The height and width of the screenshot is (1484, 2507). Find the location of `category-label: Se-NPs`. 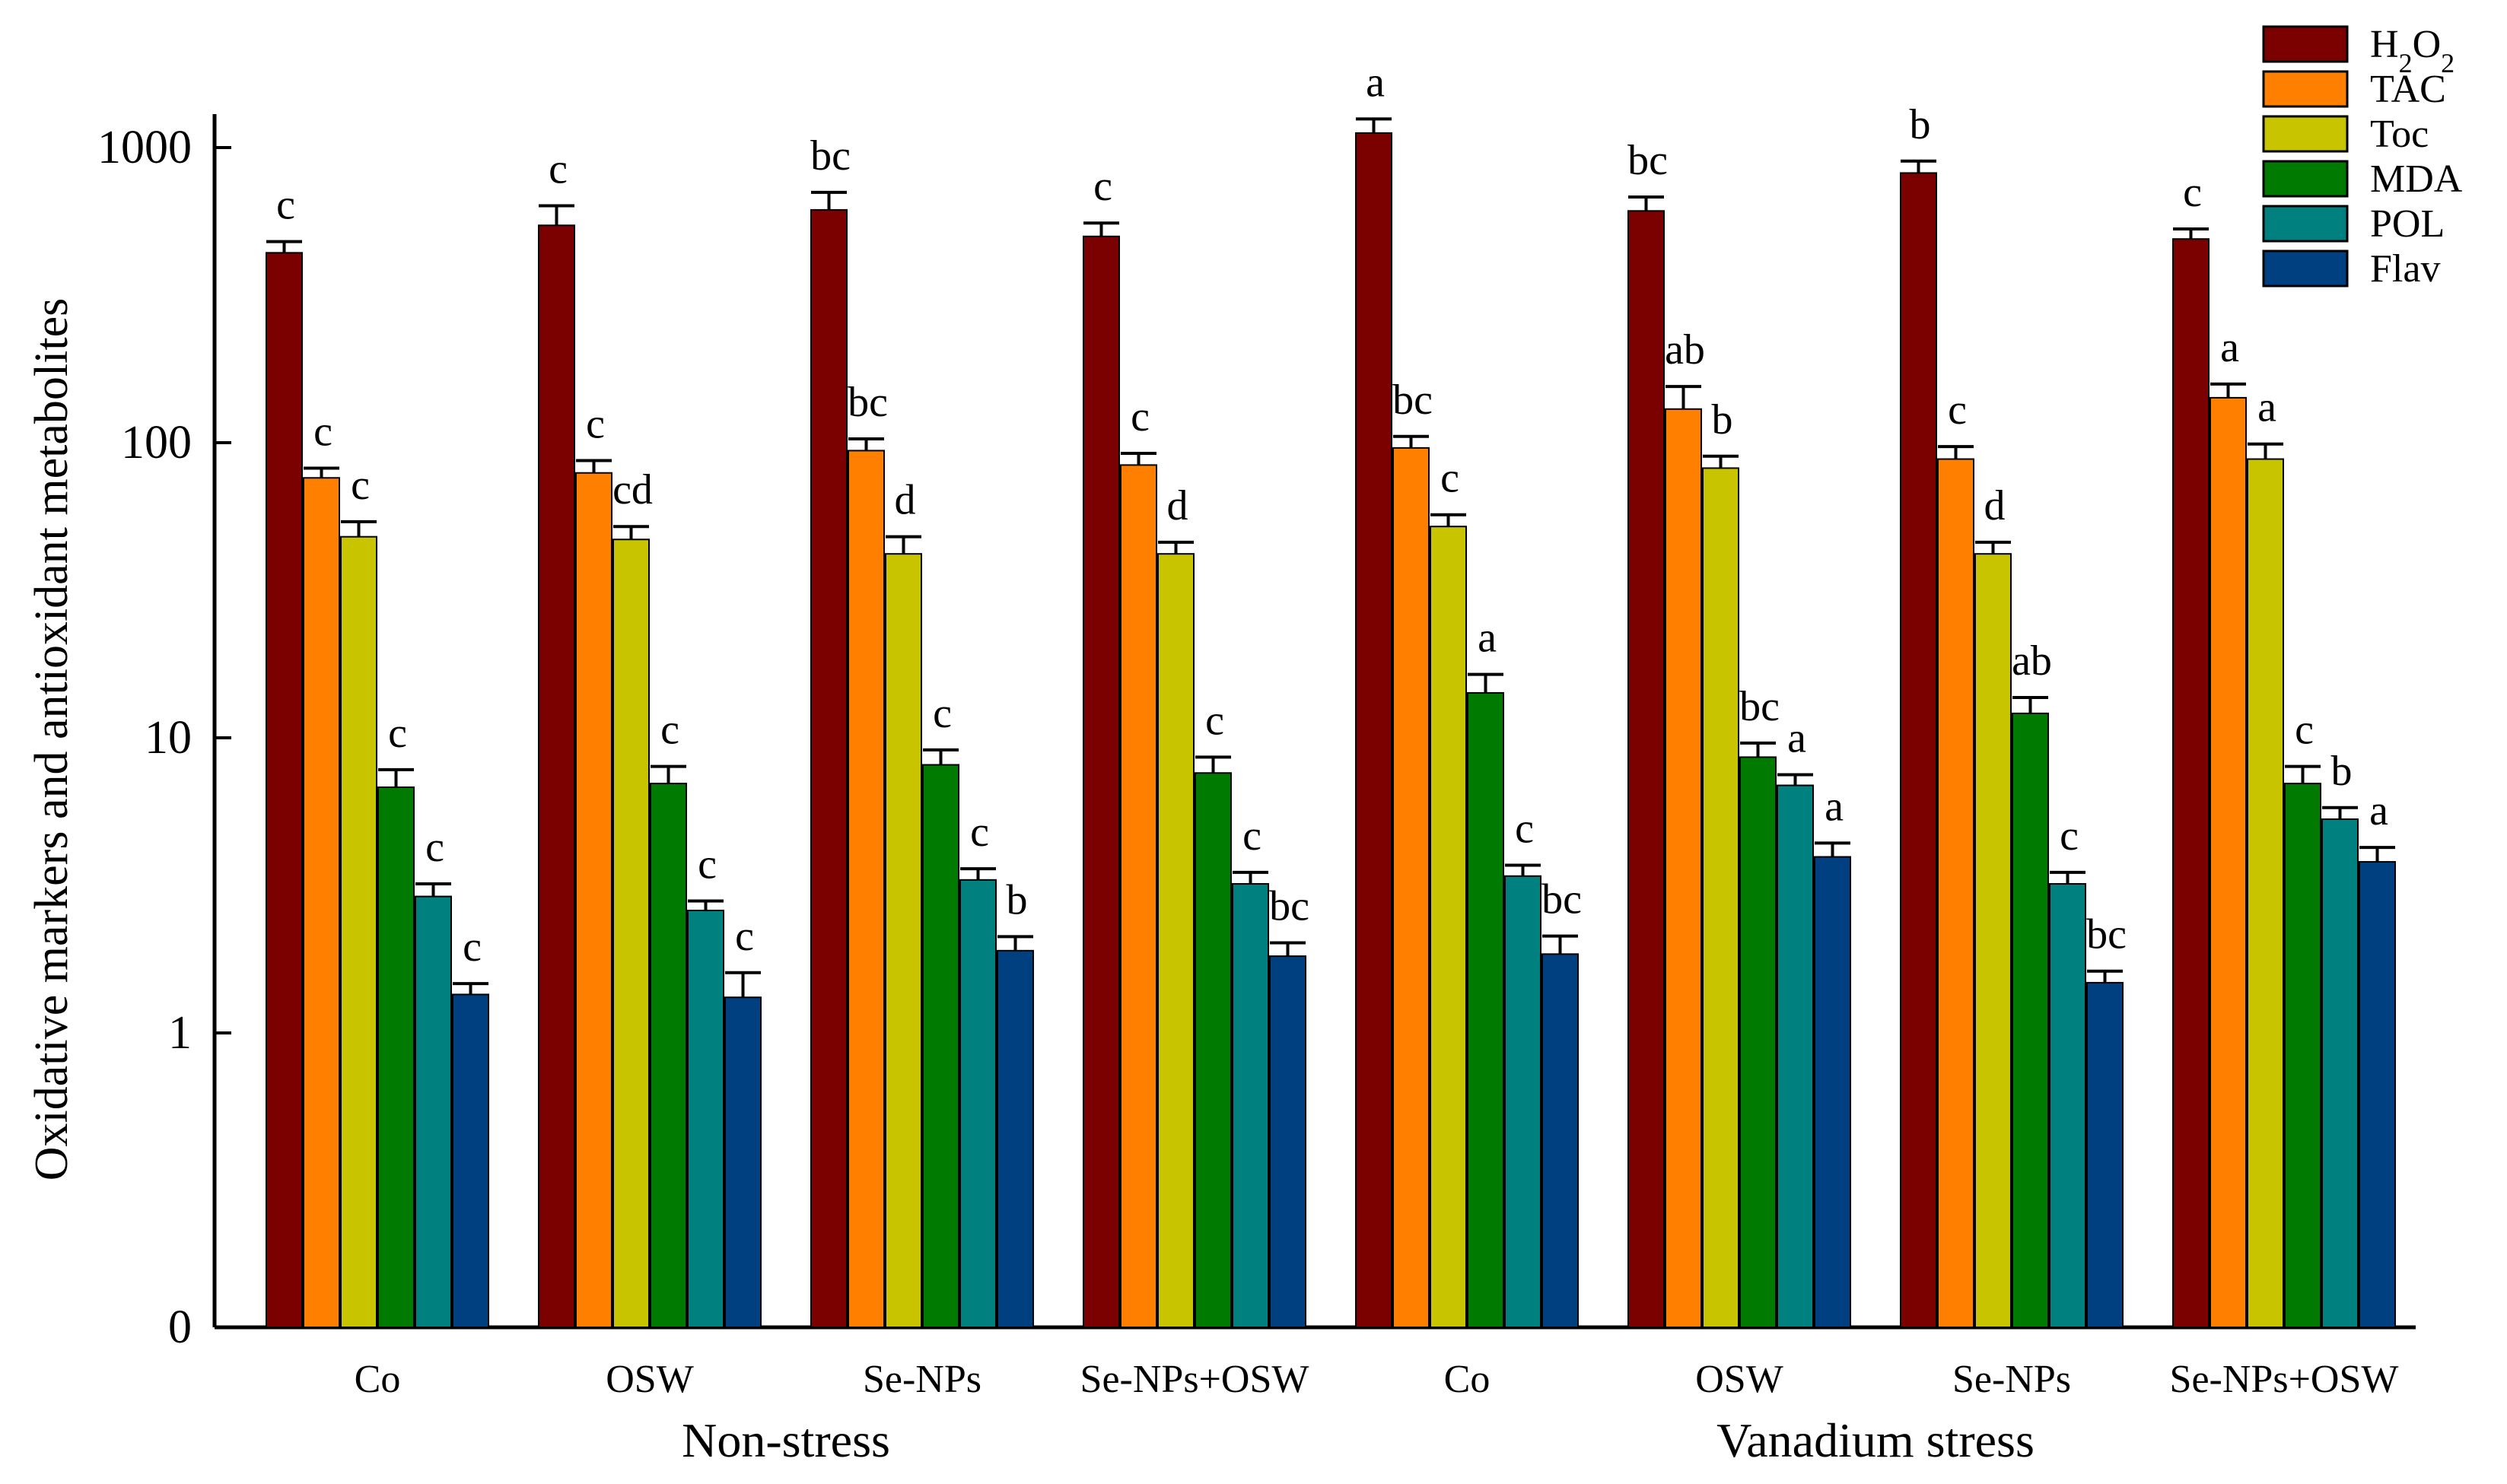

category-label: Se-NPs is located at coordinates (922, 1379).